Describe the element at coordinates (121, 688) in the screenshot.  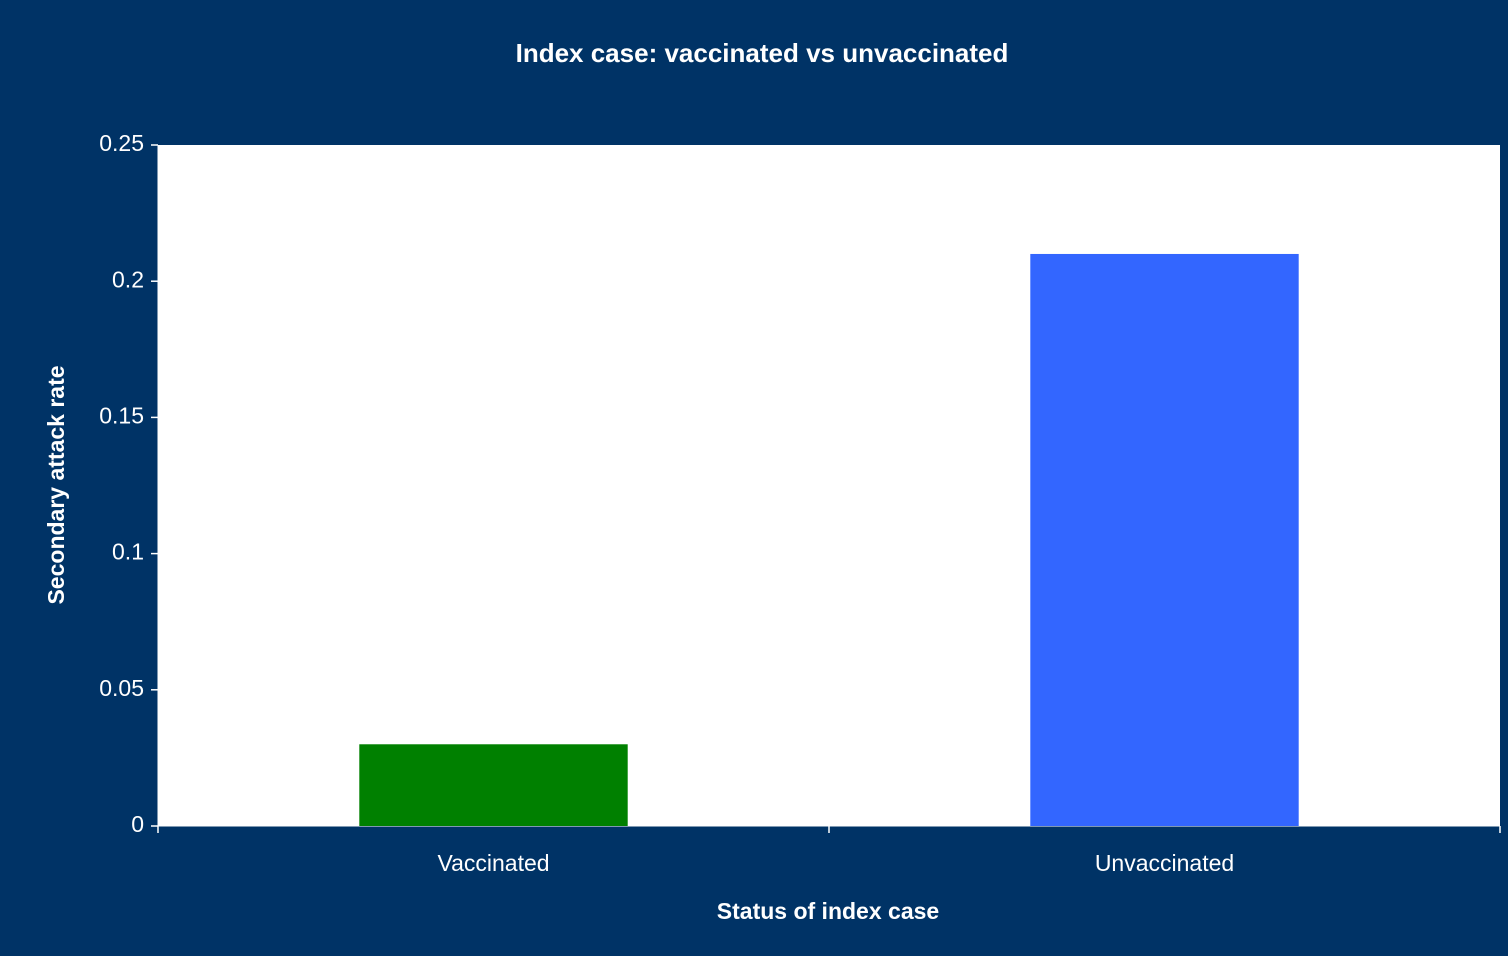
I see `y-tick-label: 0.05` at that location.